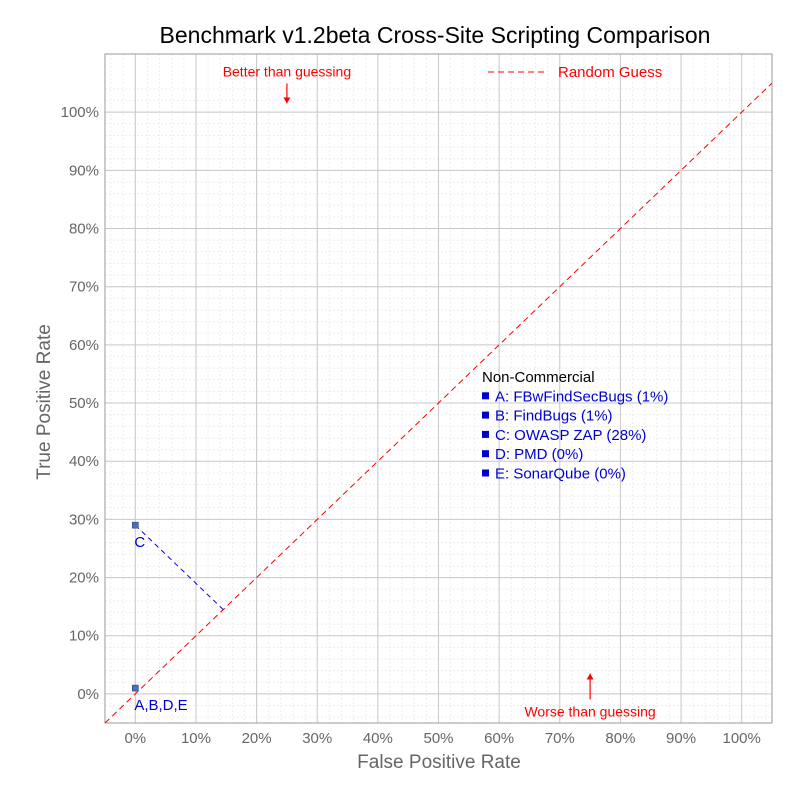  I want to click on y-tick-label: 60%, so click(84, 345).